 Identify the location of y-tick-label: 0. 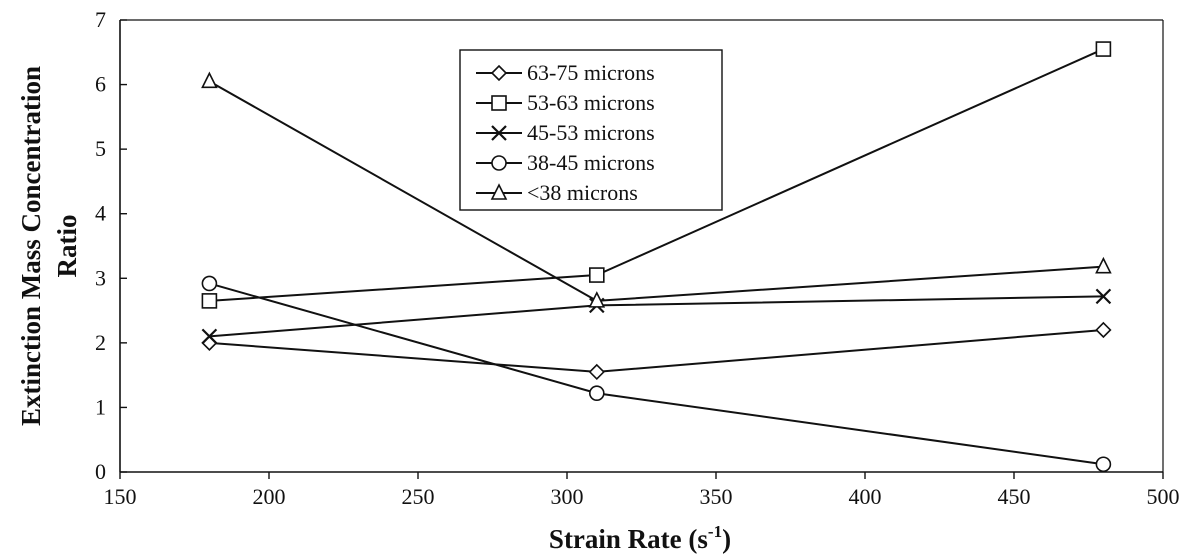
(100, 471).